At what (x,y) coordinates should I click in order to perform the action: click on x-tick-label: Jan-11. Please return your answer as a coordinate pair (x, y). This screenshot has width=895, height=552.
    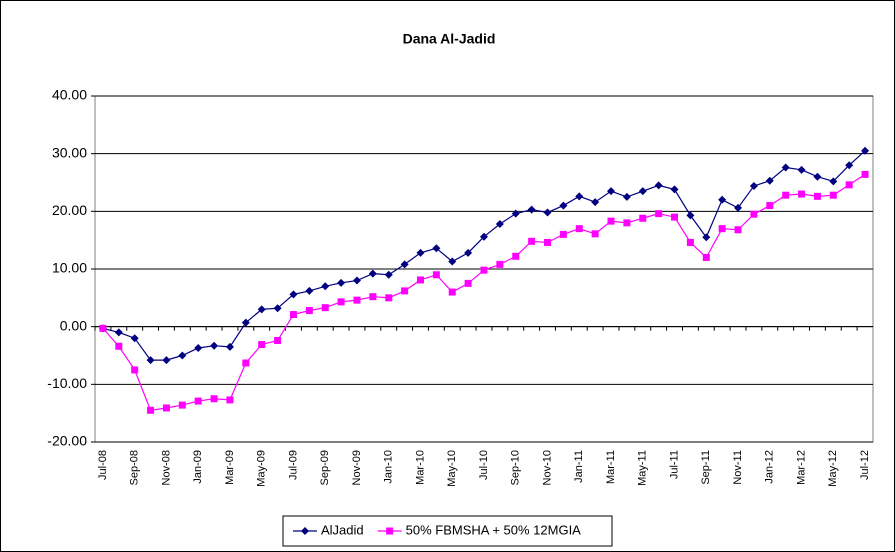
    Looking at the image, I should click on (579, 466).